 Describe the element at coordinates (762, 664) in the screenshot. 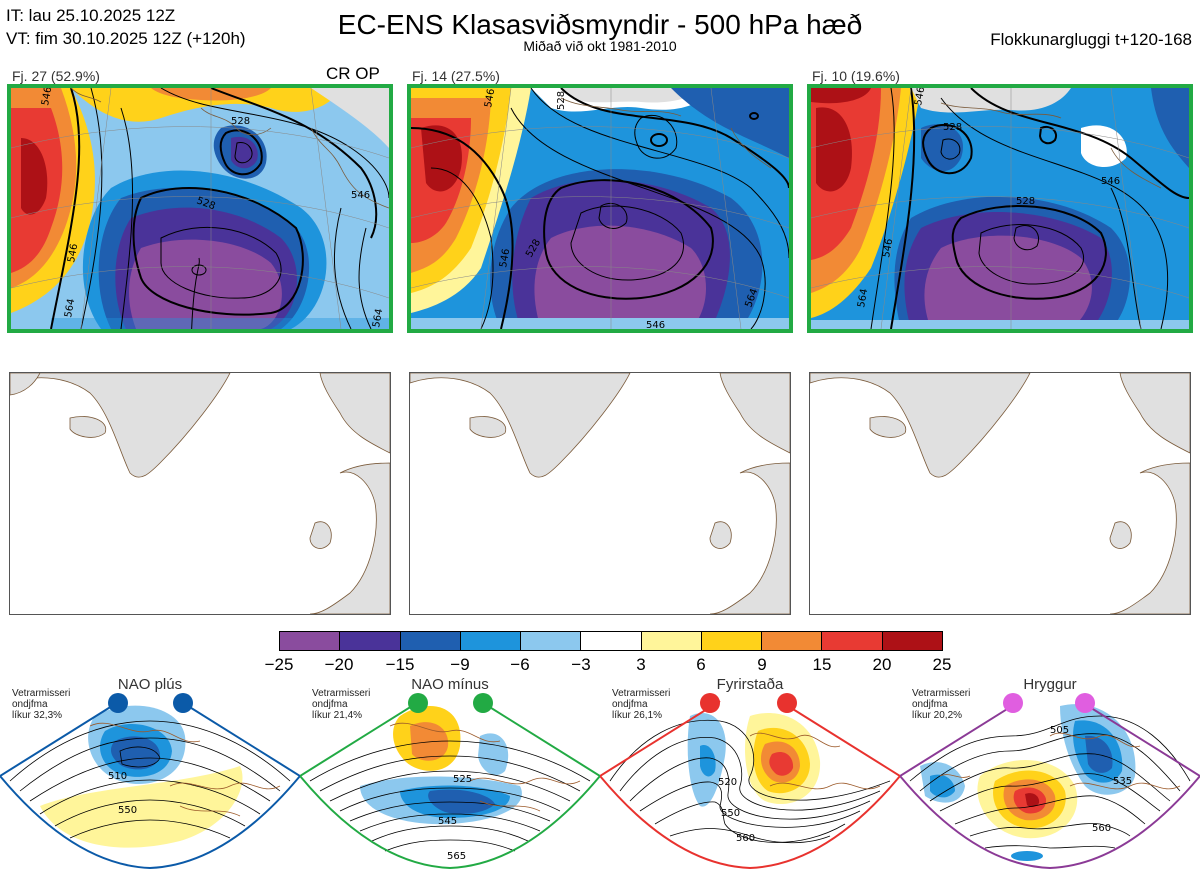

I see `colorbar-tick: 9` at that location.